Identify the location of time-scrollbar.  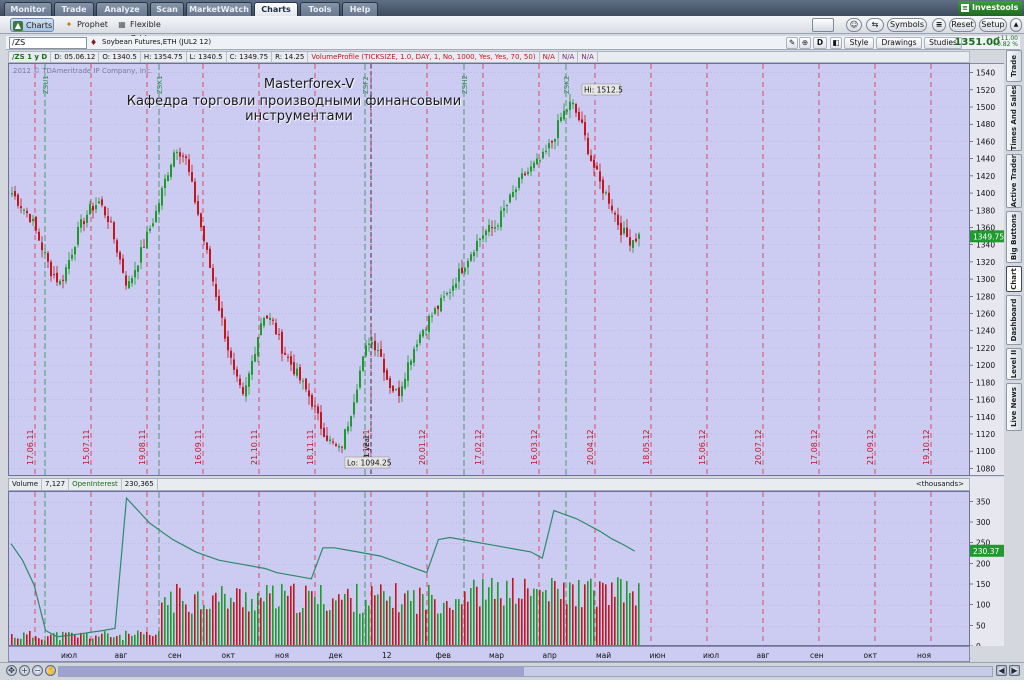
(525, 671).